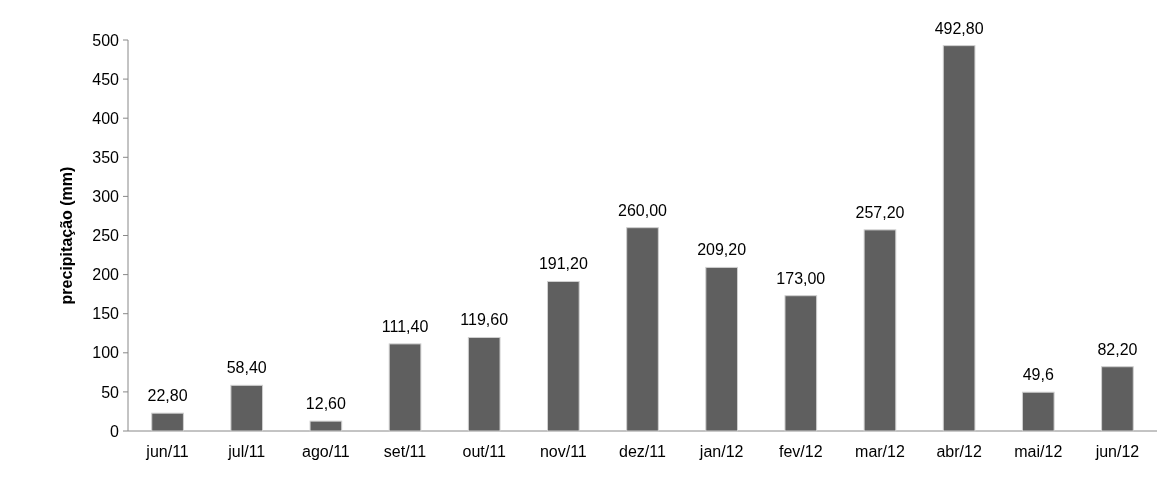 The height and width of the screenshot is (477, 1165). I want to click on x-tick-label: nov/11, so click(563, 451).